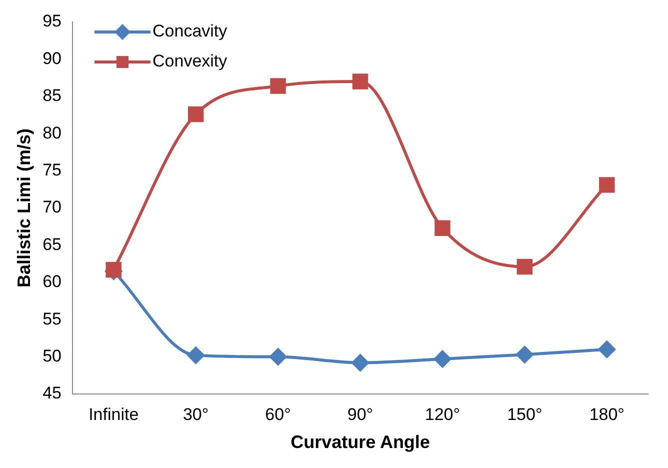 The image size is (668, 468). I want to click on x-axis-title: Curvature Angle, so click(360, 442).